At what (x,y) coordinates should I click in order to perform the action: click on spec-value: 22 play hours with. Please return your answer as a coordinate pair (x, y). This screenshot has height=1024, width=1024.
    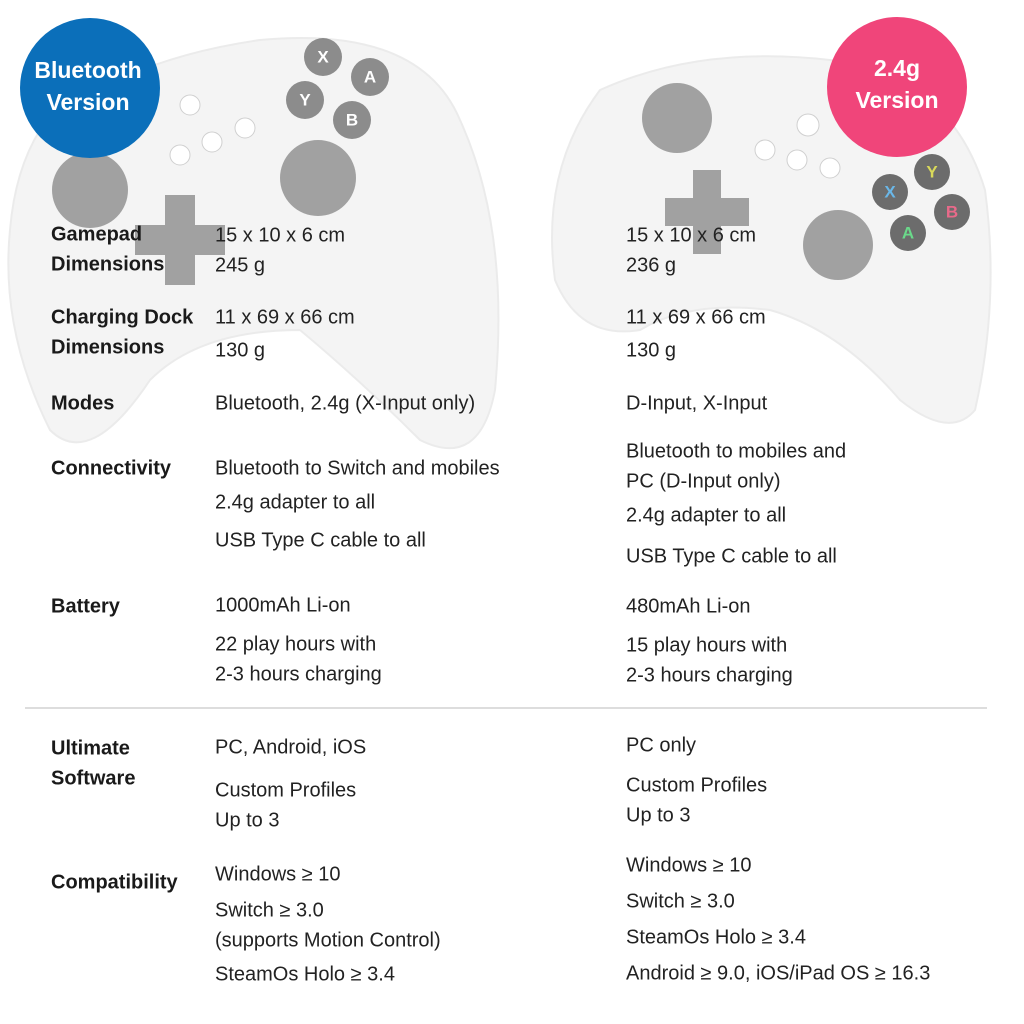
    Looking at the image, I should click on (295, 644).